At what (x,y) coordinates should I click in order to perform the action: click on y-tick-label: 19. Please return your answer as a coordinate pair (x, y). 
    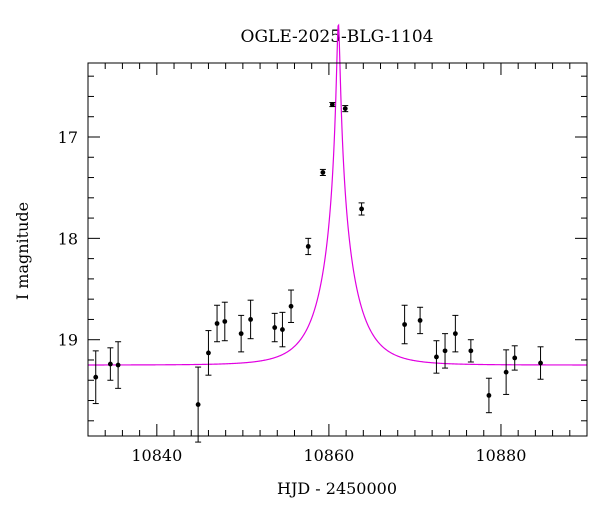
    Looking at the image, I should click on (68, 340).